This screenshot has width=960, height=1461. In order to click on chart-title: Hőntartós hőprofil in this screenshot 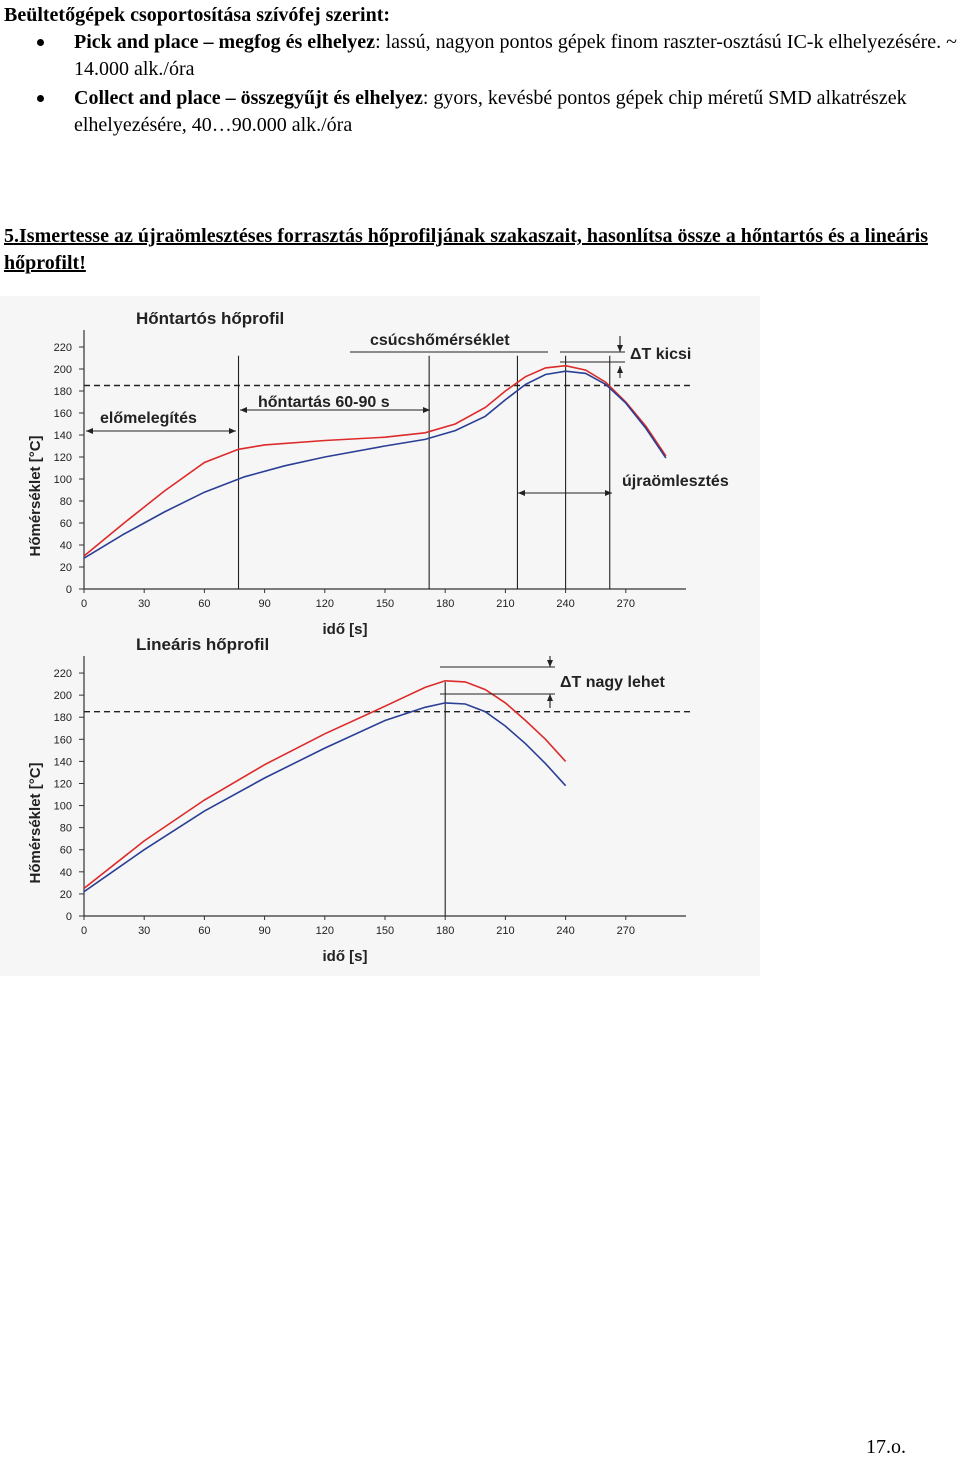, I will do `click(210, 318)`.